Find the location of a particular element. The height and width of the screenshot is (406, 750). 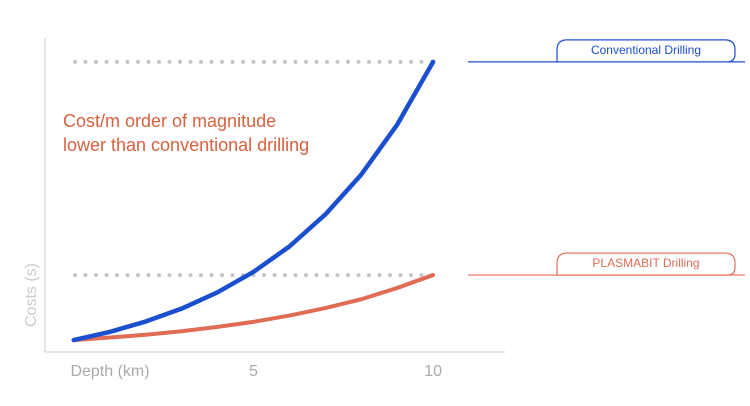

legend-label: Conventional Drilling is located at coordinates (646, 50).